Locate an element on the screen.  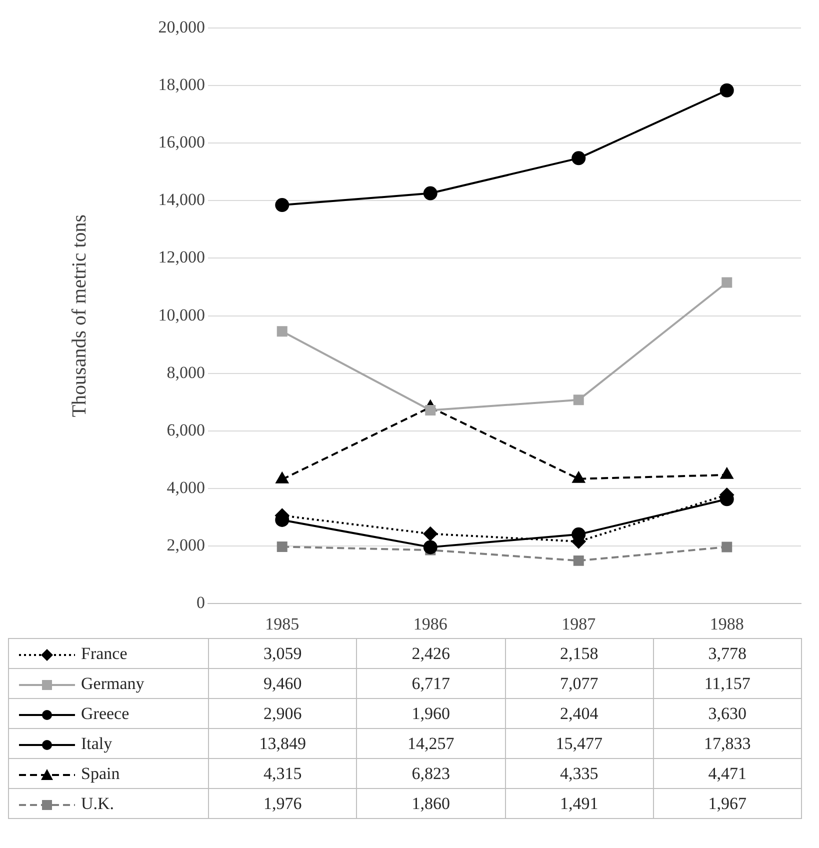
y-tick-label: 8,000 is located at coordinates (185, 372).